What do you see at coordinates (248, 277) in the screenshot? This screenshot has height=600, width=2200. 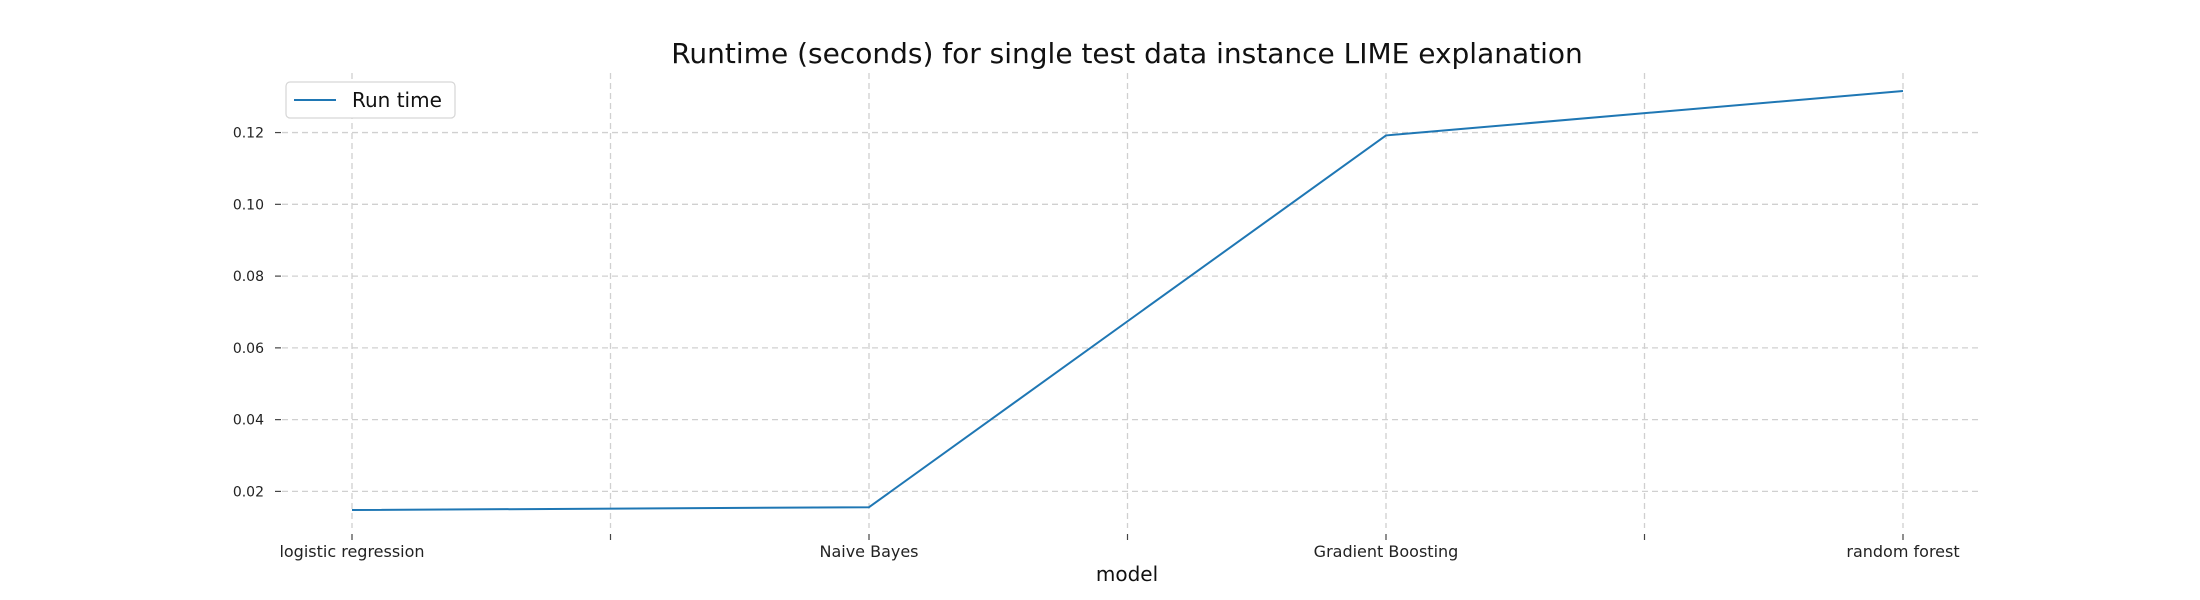 I see `y-tick-label: 0.08` at bounding box center [248, 277].